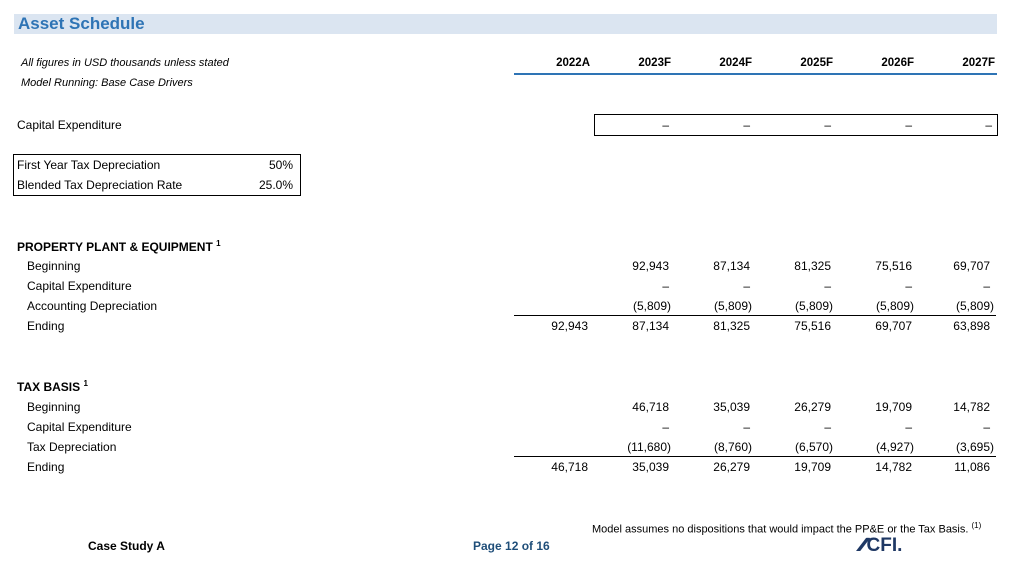 Image resolution: width=1024 pixels, height=571 pixels. Describe the element at coordinates (107, 83) in the screenshot. I see `model-note: Model Running: Base Case Drivers` at that location.